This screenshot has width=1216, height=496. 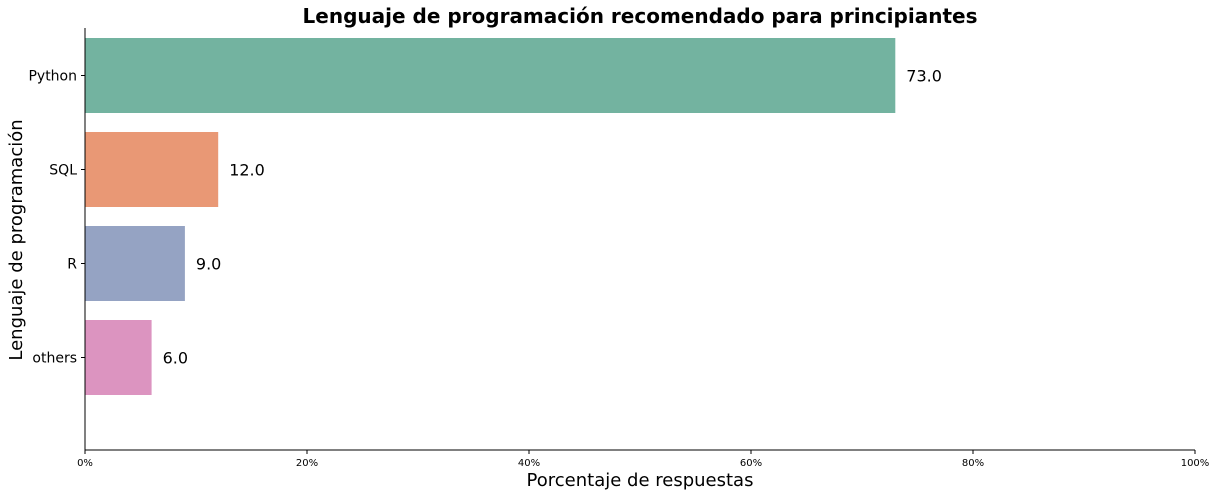 What do you see at coordinates (16, 239) in the screenshot?
I see `y-axis-label: Lenguaje de programación` at bounding box center [16, 239].